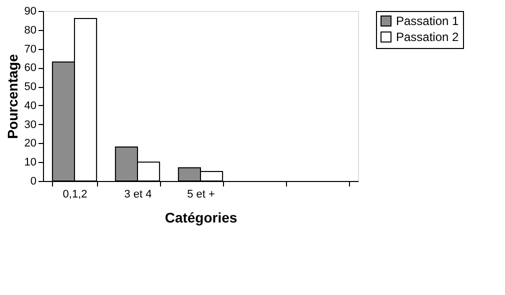 The image size is (505, 295). Describe the element at coordinates (428, 21) in the screenshot. I see `legend-label: Passation 1` at that location.